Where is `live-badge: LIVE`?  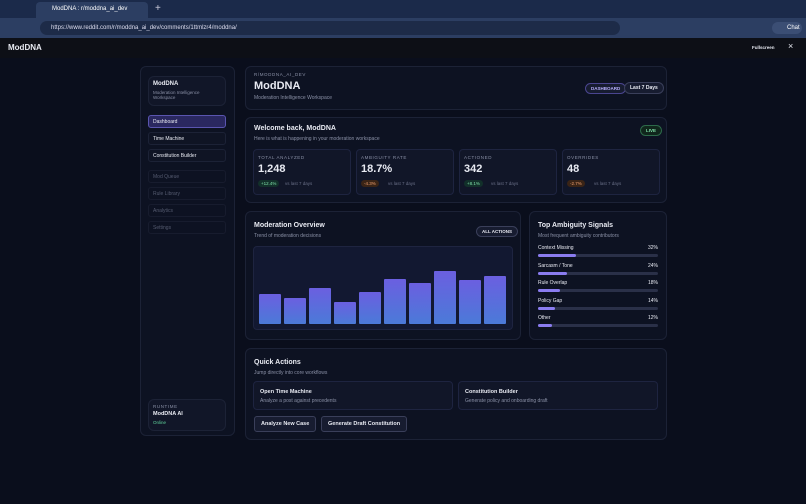
live-badge: LIVE is located at coordinates (651, 130).